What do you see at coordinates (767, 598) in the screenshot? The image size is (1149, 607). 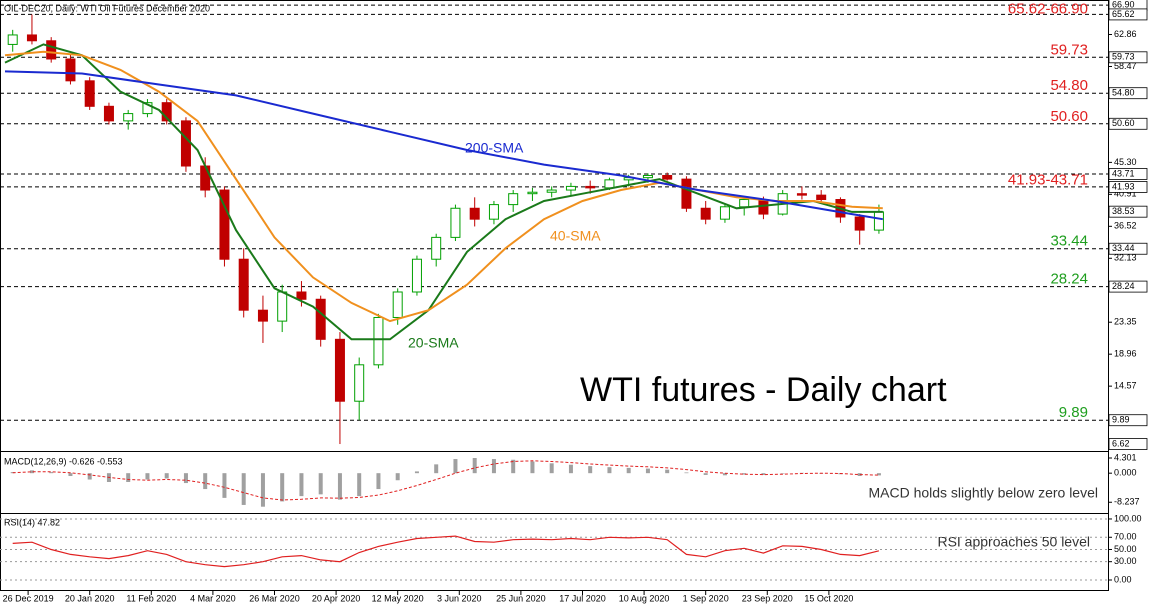 I see `x-tick-label: 23 Sep 2020` at bounding box center [767, 598].